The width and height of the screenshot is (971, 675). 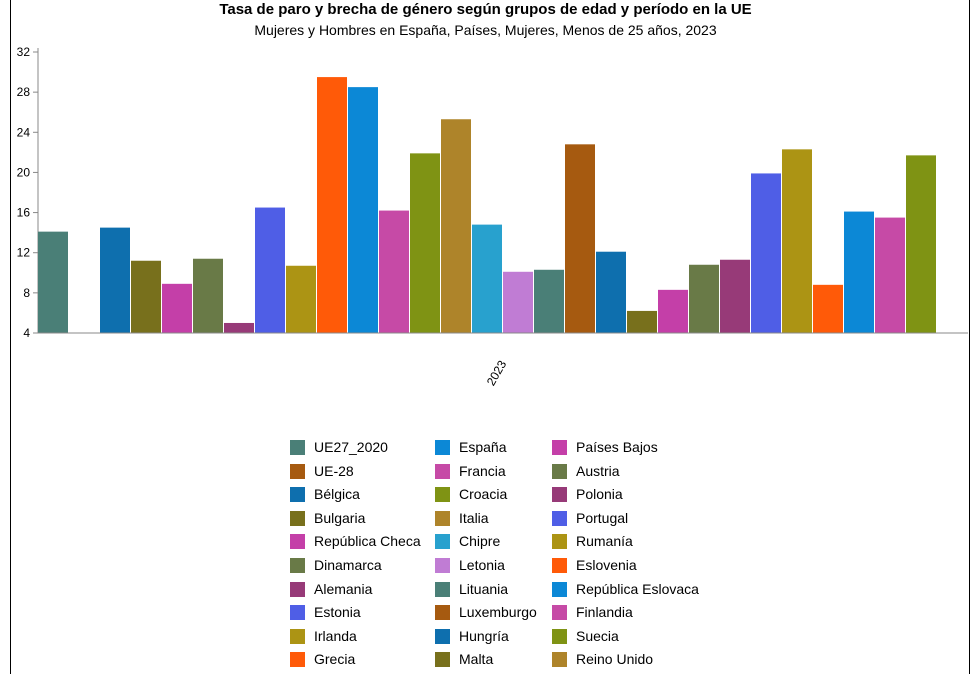 What do you see at coordinates (602, 517) in the screenshot?
I see `legend-label: Portugal` at bounding box center [602, 517].